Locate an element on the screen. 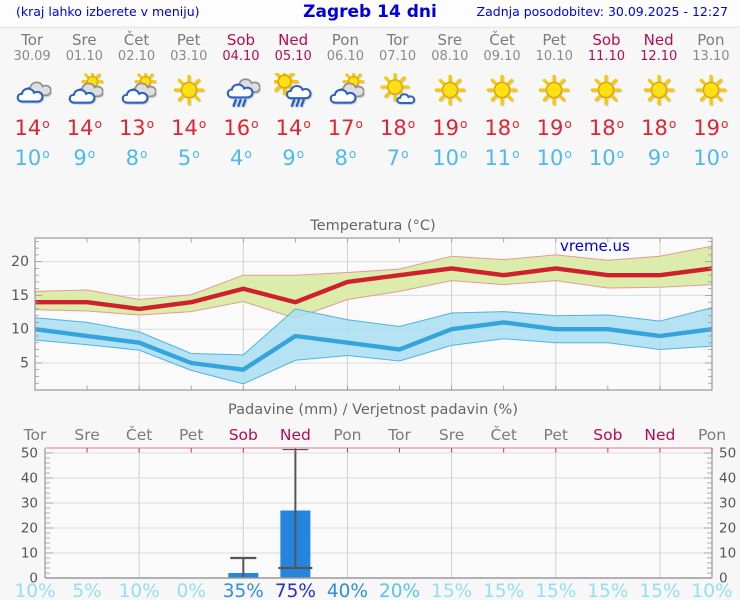 Image resolution: width=740 pixels, height=600 pixels. day-date: 11.10 is located at coordinates (606, 56).